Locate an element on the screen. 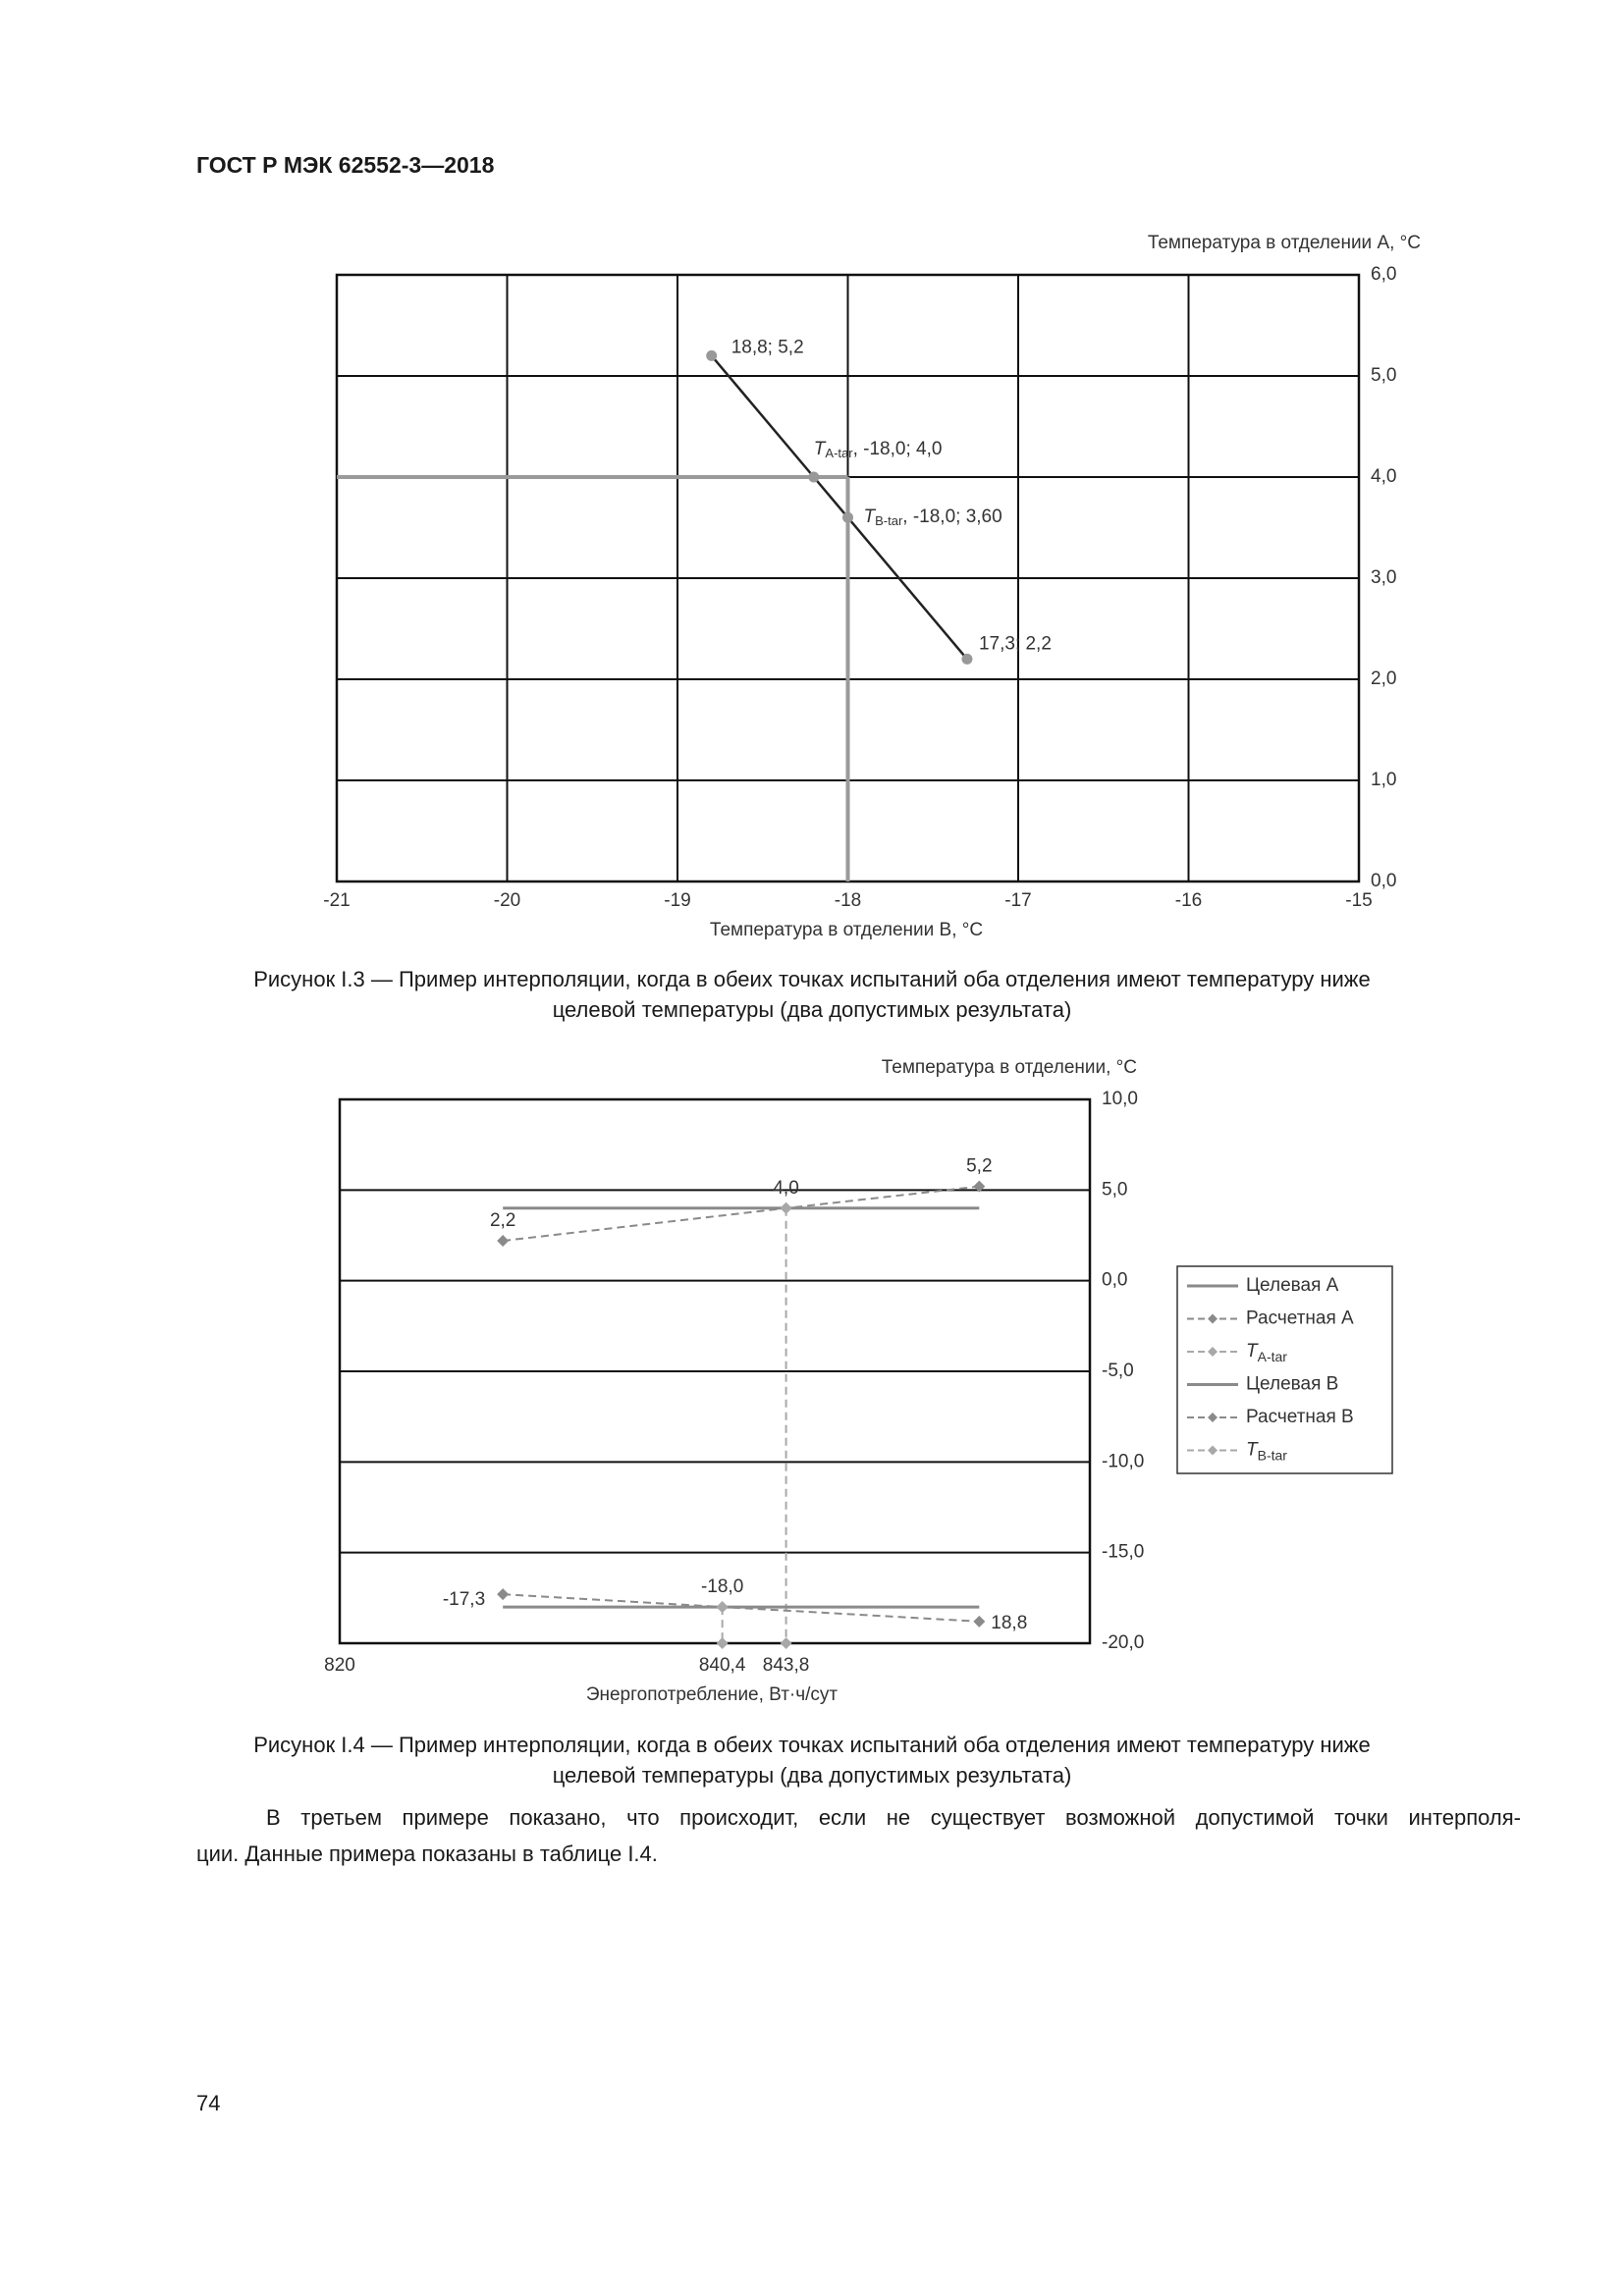  subscript: B-tar is located at coordinates (889, 521).